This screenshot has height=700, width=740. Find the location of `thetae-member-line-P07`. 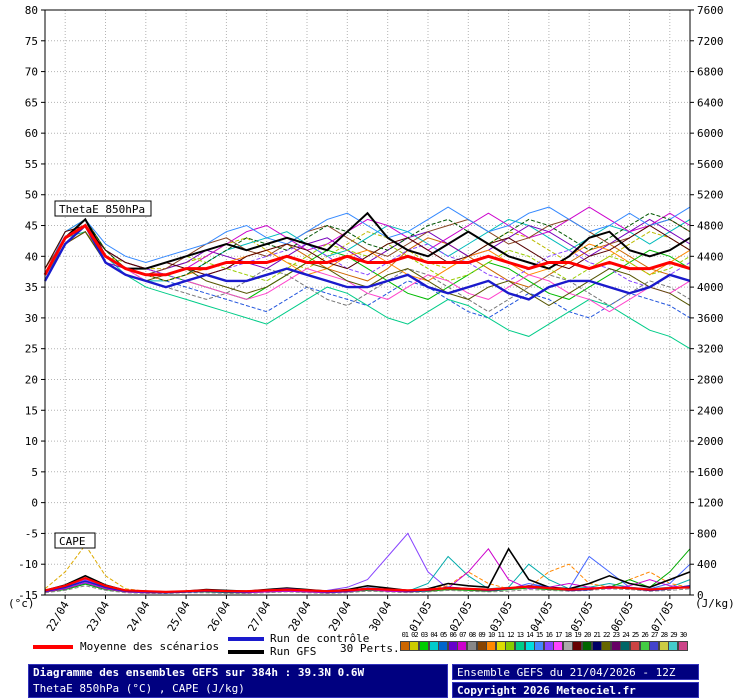

thetae-member-line-P07 is located at coordinates (367, 244).